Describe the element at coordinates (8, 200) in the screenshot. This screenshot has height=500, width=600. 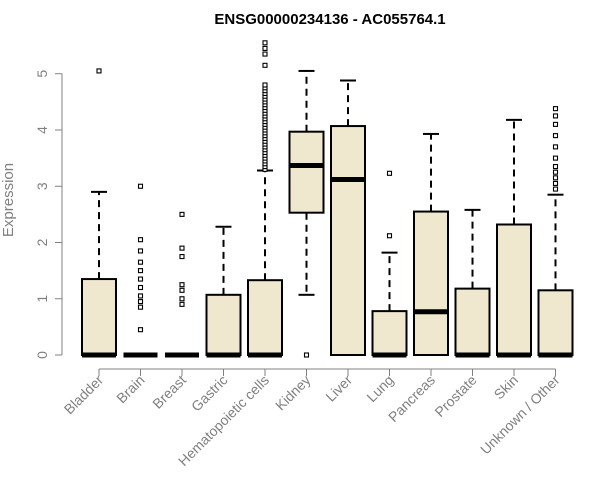
I see `y-axis-label: Expression` at that location.